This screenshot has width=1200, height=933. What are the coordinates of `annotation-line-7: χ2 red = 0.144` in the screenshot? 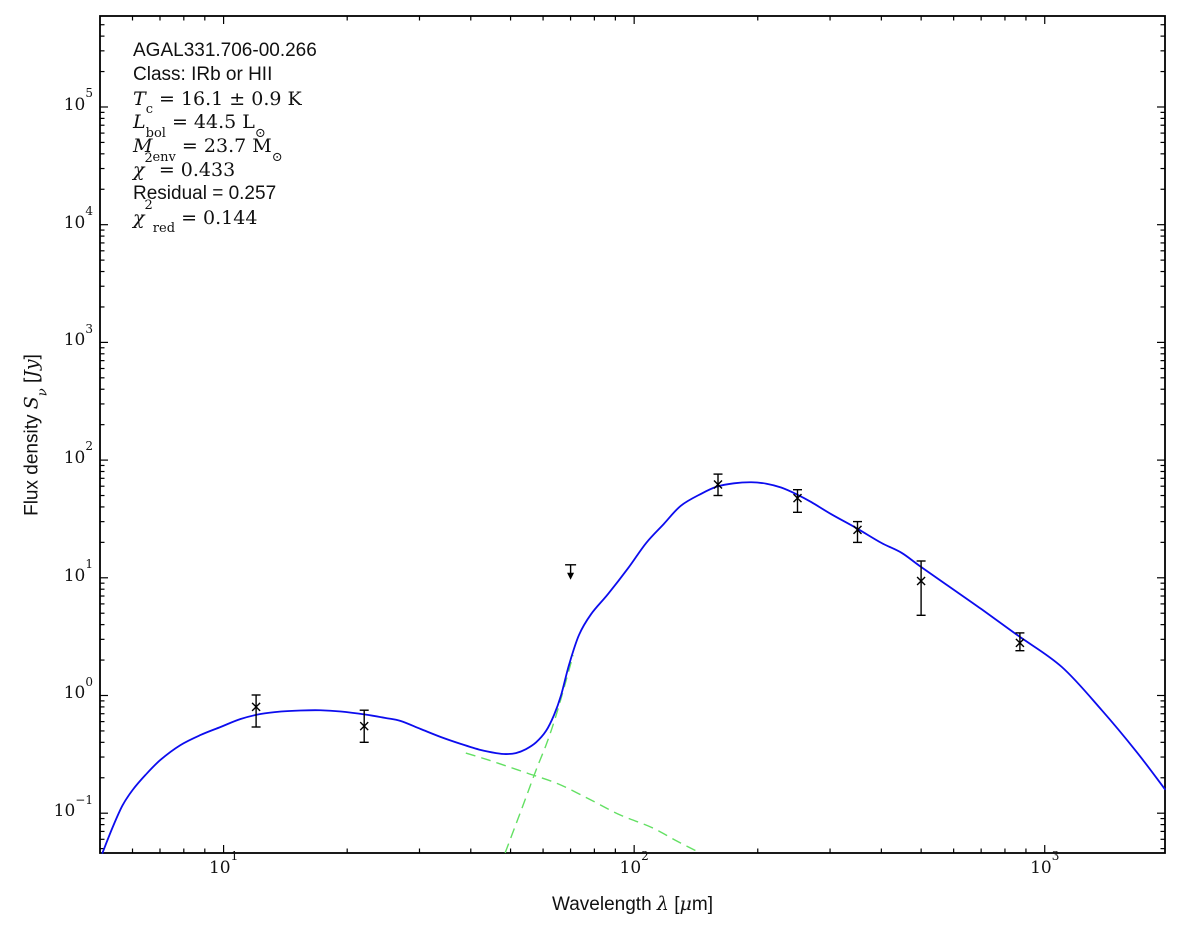 It's located at (225, 217).